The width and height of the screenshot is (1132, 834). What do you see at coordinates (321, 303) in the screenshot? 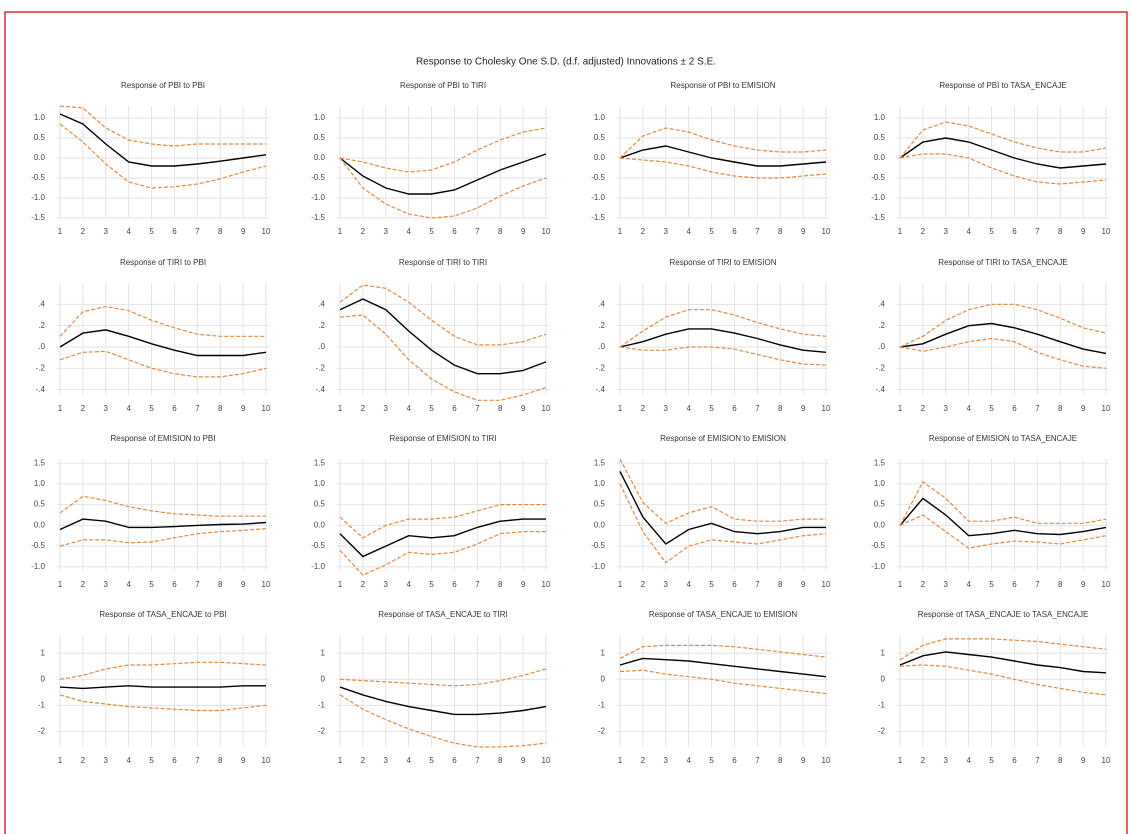
I see `y-tick-label: .4` at bounding box center [321, 303].